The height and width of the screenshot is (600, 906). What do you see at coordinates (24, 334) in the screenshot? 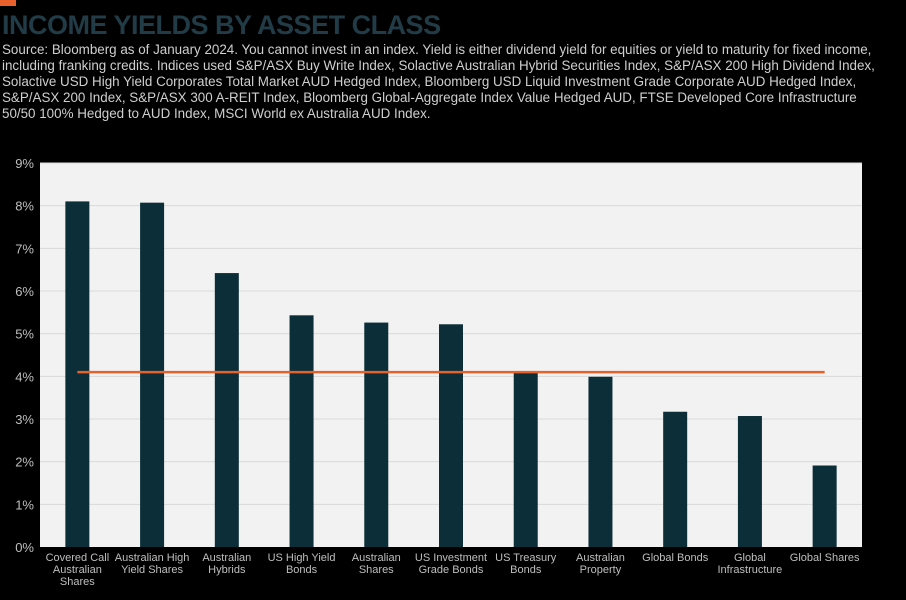
I see `y-tick-label: 5%` at bounding box center [24, 334].